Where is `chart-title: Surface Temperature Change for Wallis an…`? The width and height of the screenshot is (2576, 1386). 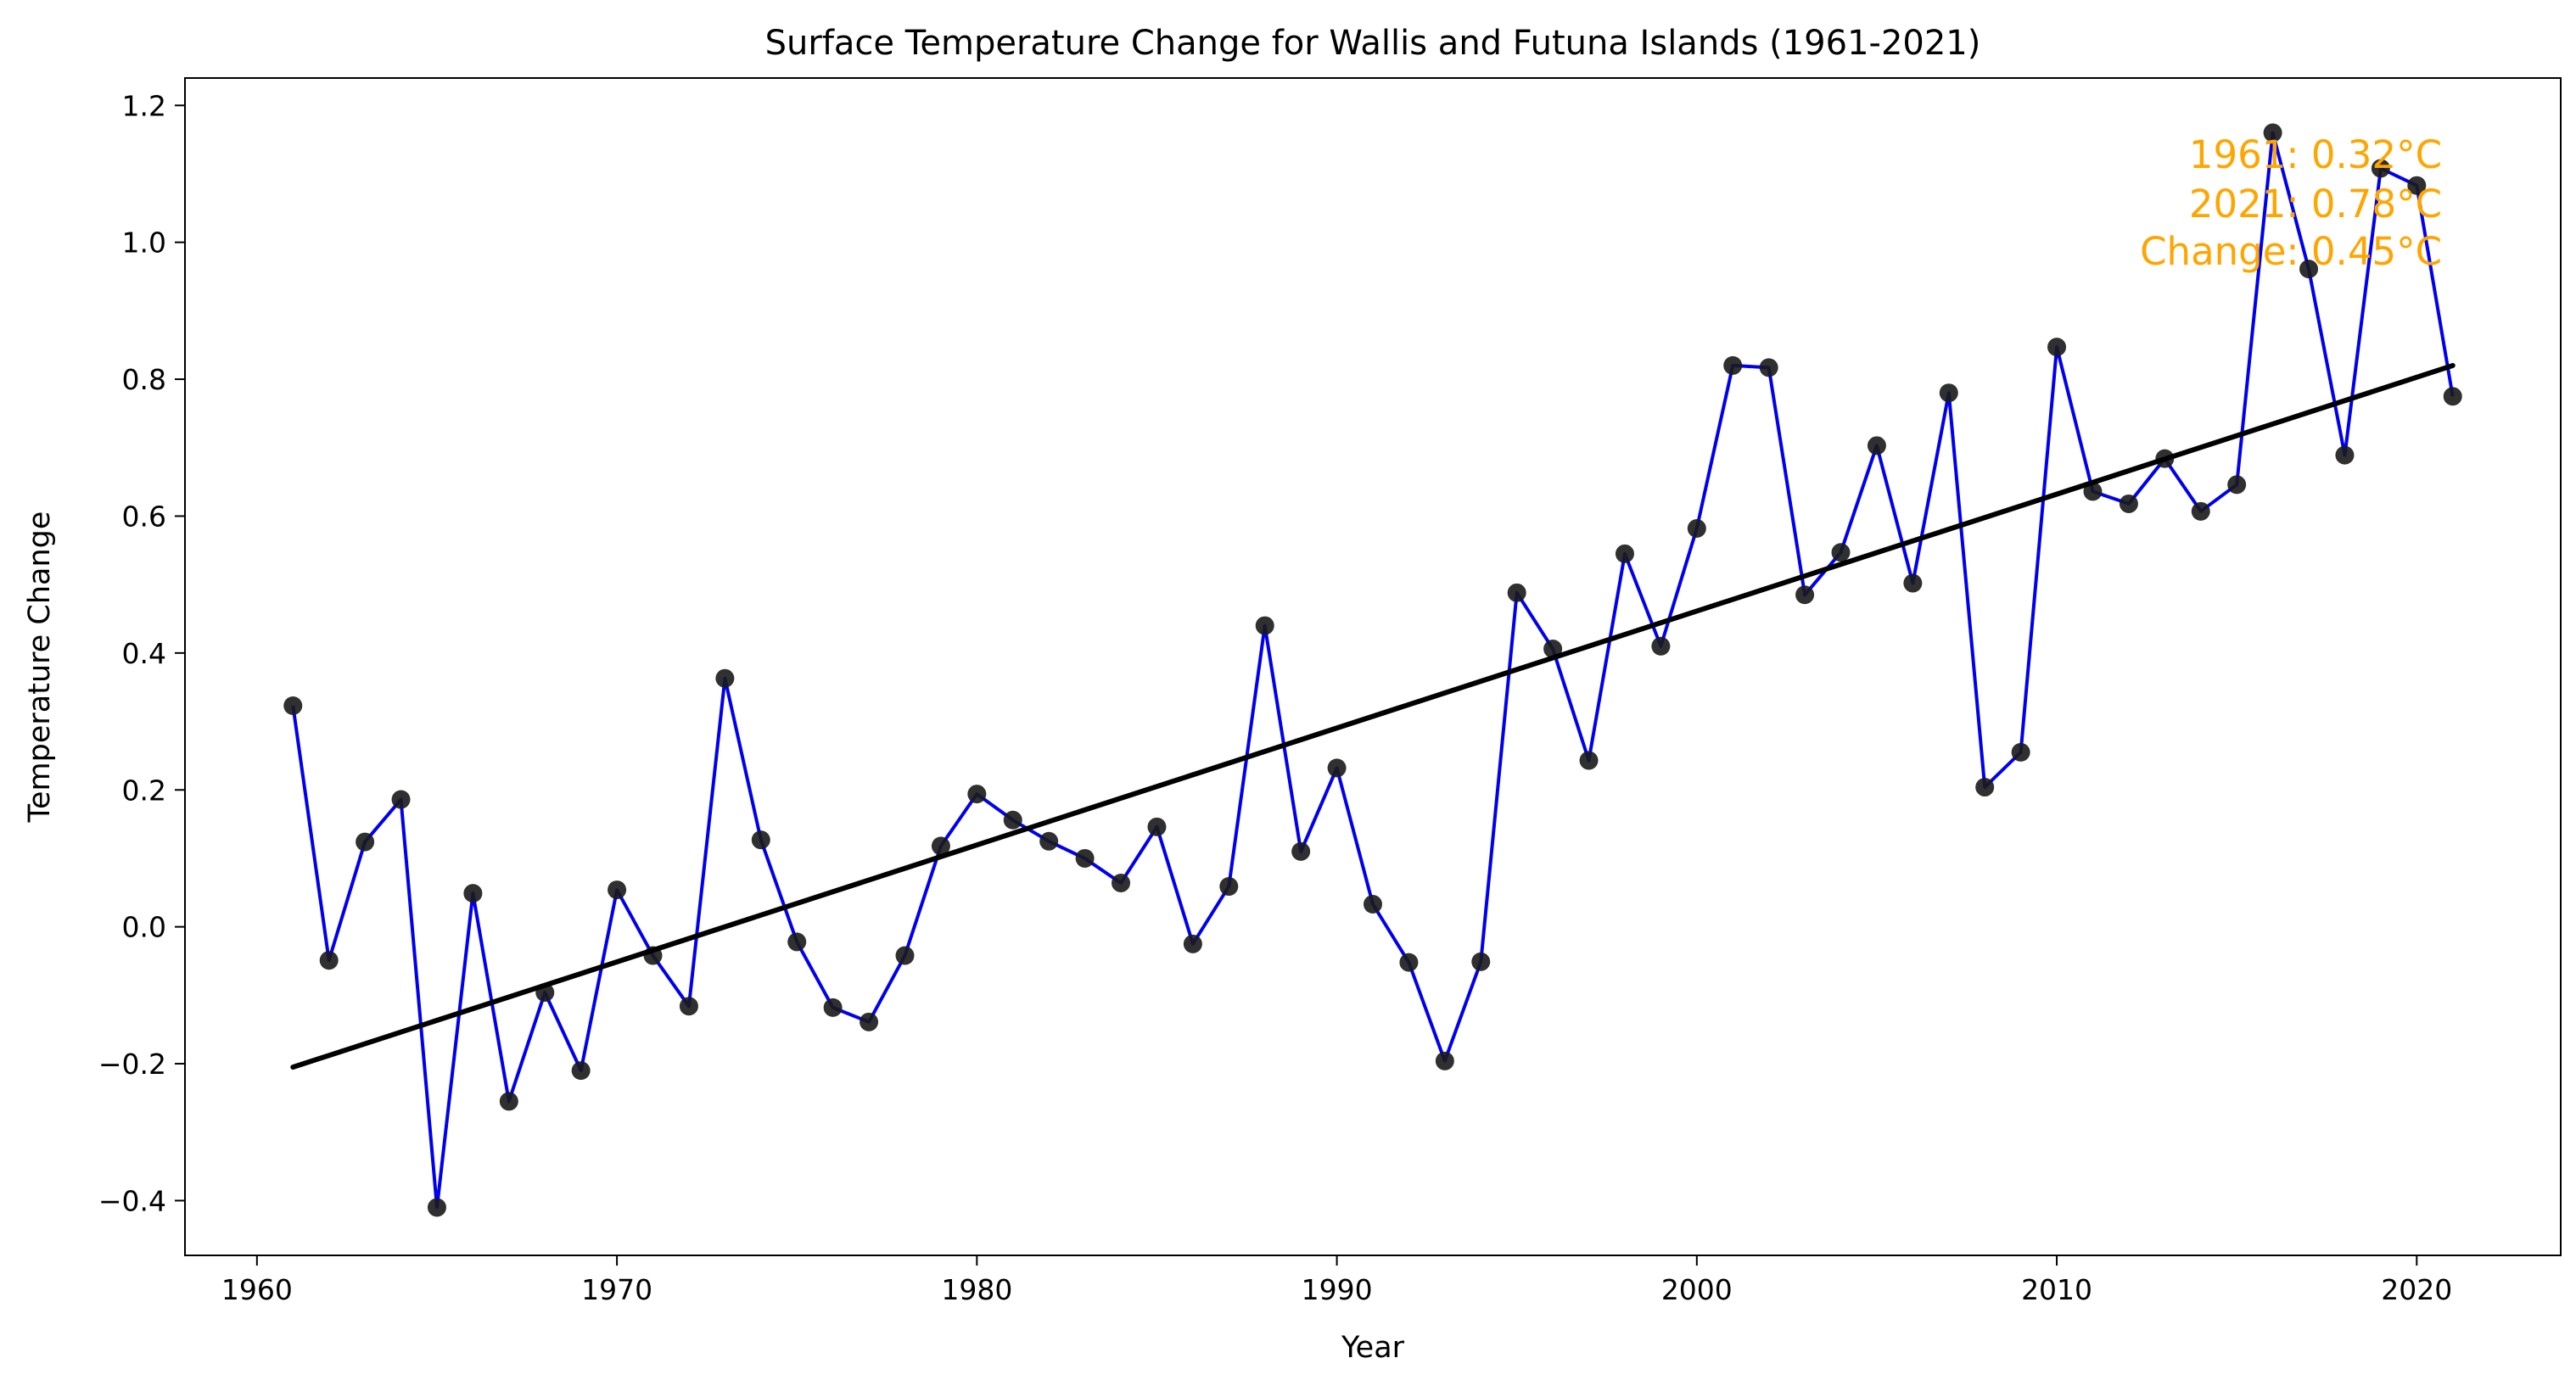
chart-title: Surface Temperature Change for Wallis an… is located at coordinates (1373, 44).